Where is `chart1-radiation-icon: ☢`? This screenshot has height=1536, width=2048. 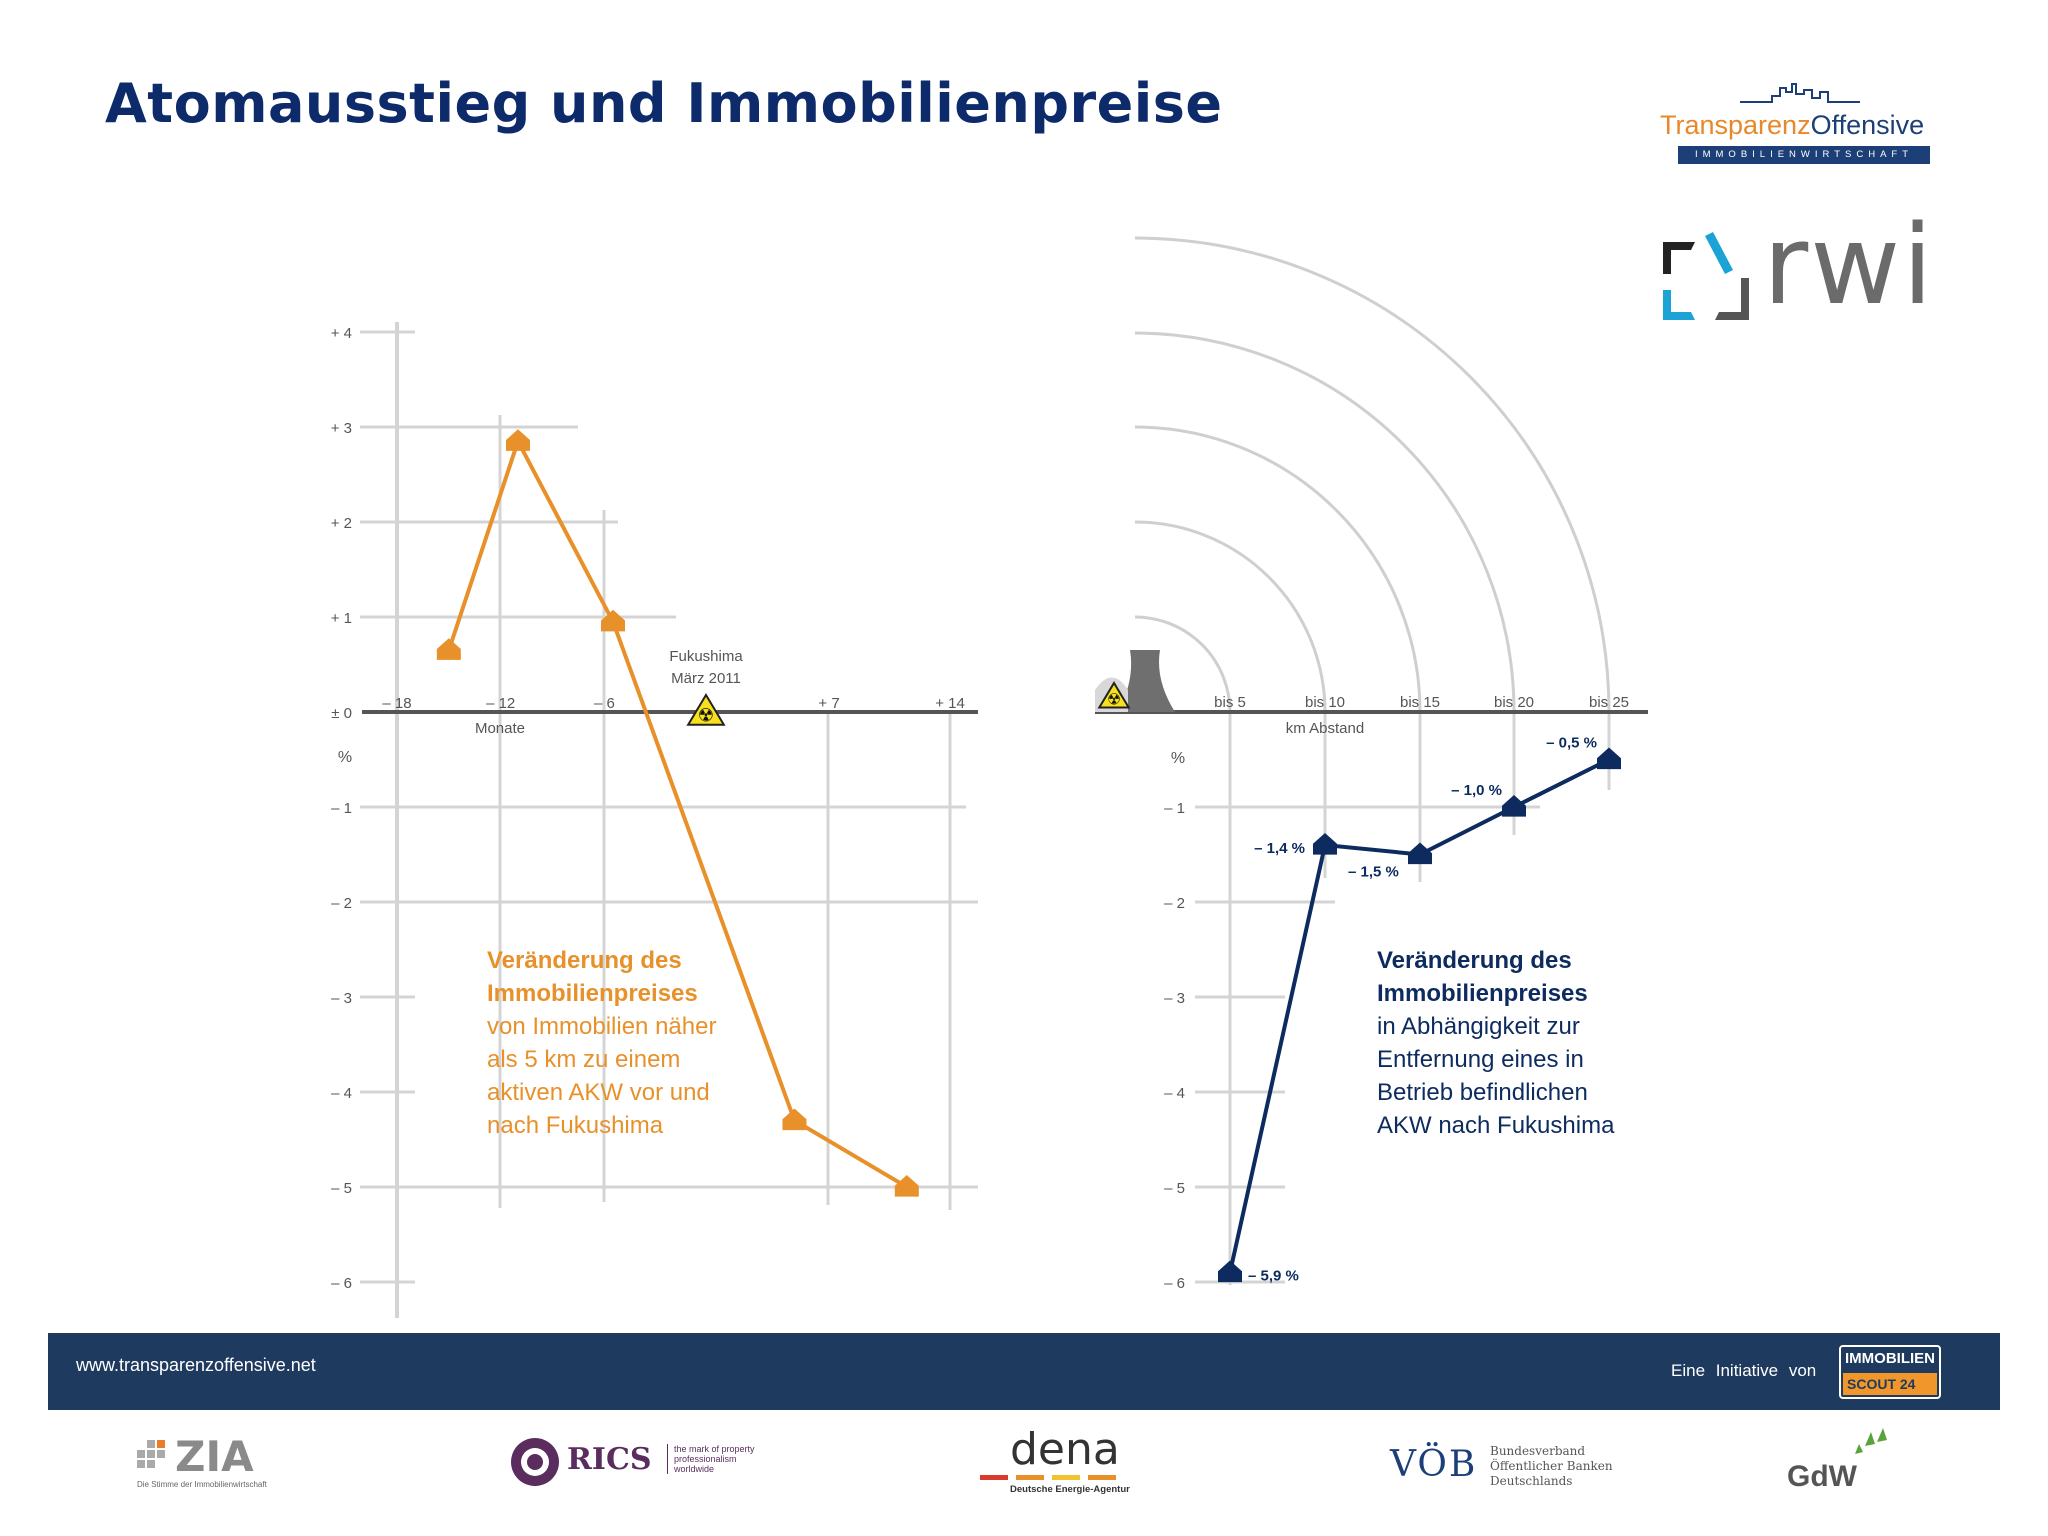 chart1-radiation-icon: ☢ is located at coordinates (706, 709).